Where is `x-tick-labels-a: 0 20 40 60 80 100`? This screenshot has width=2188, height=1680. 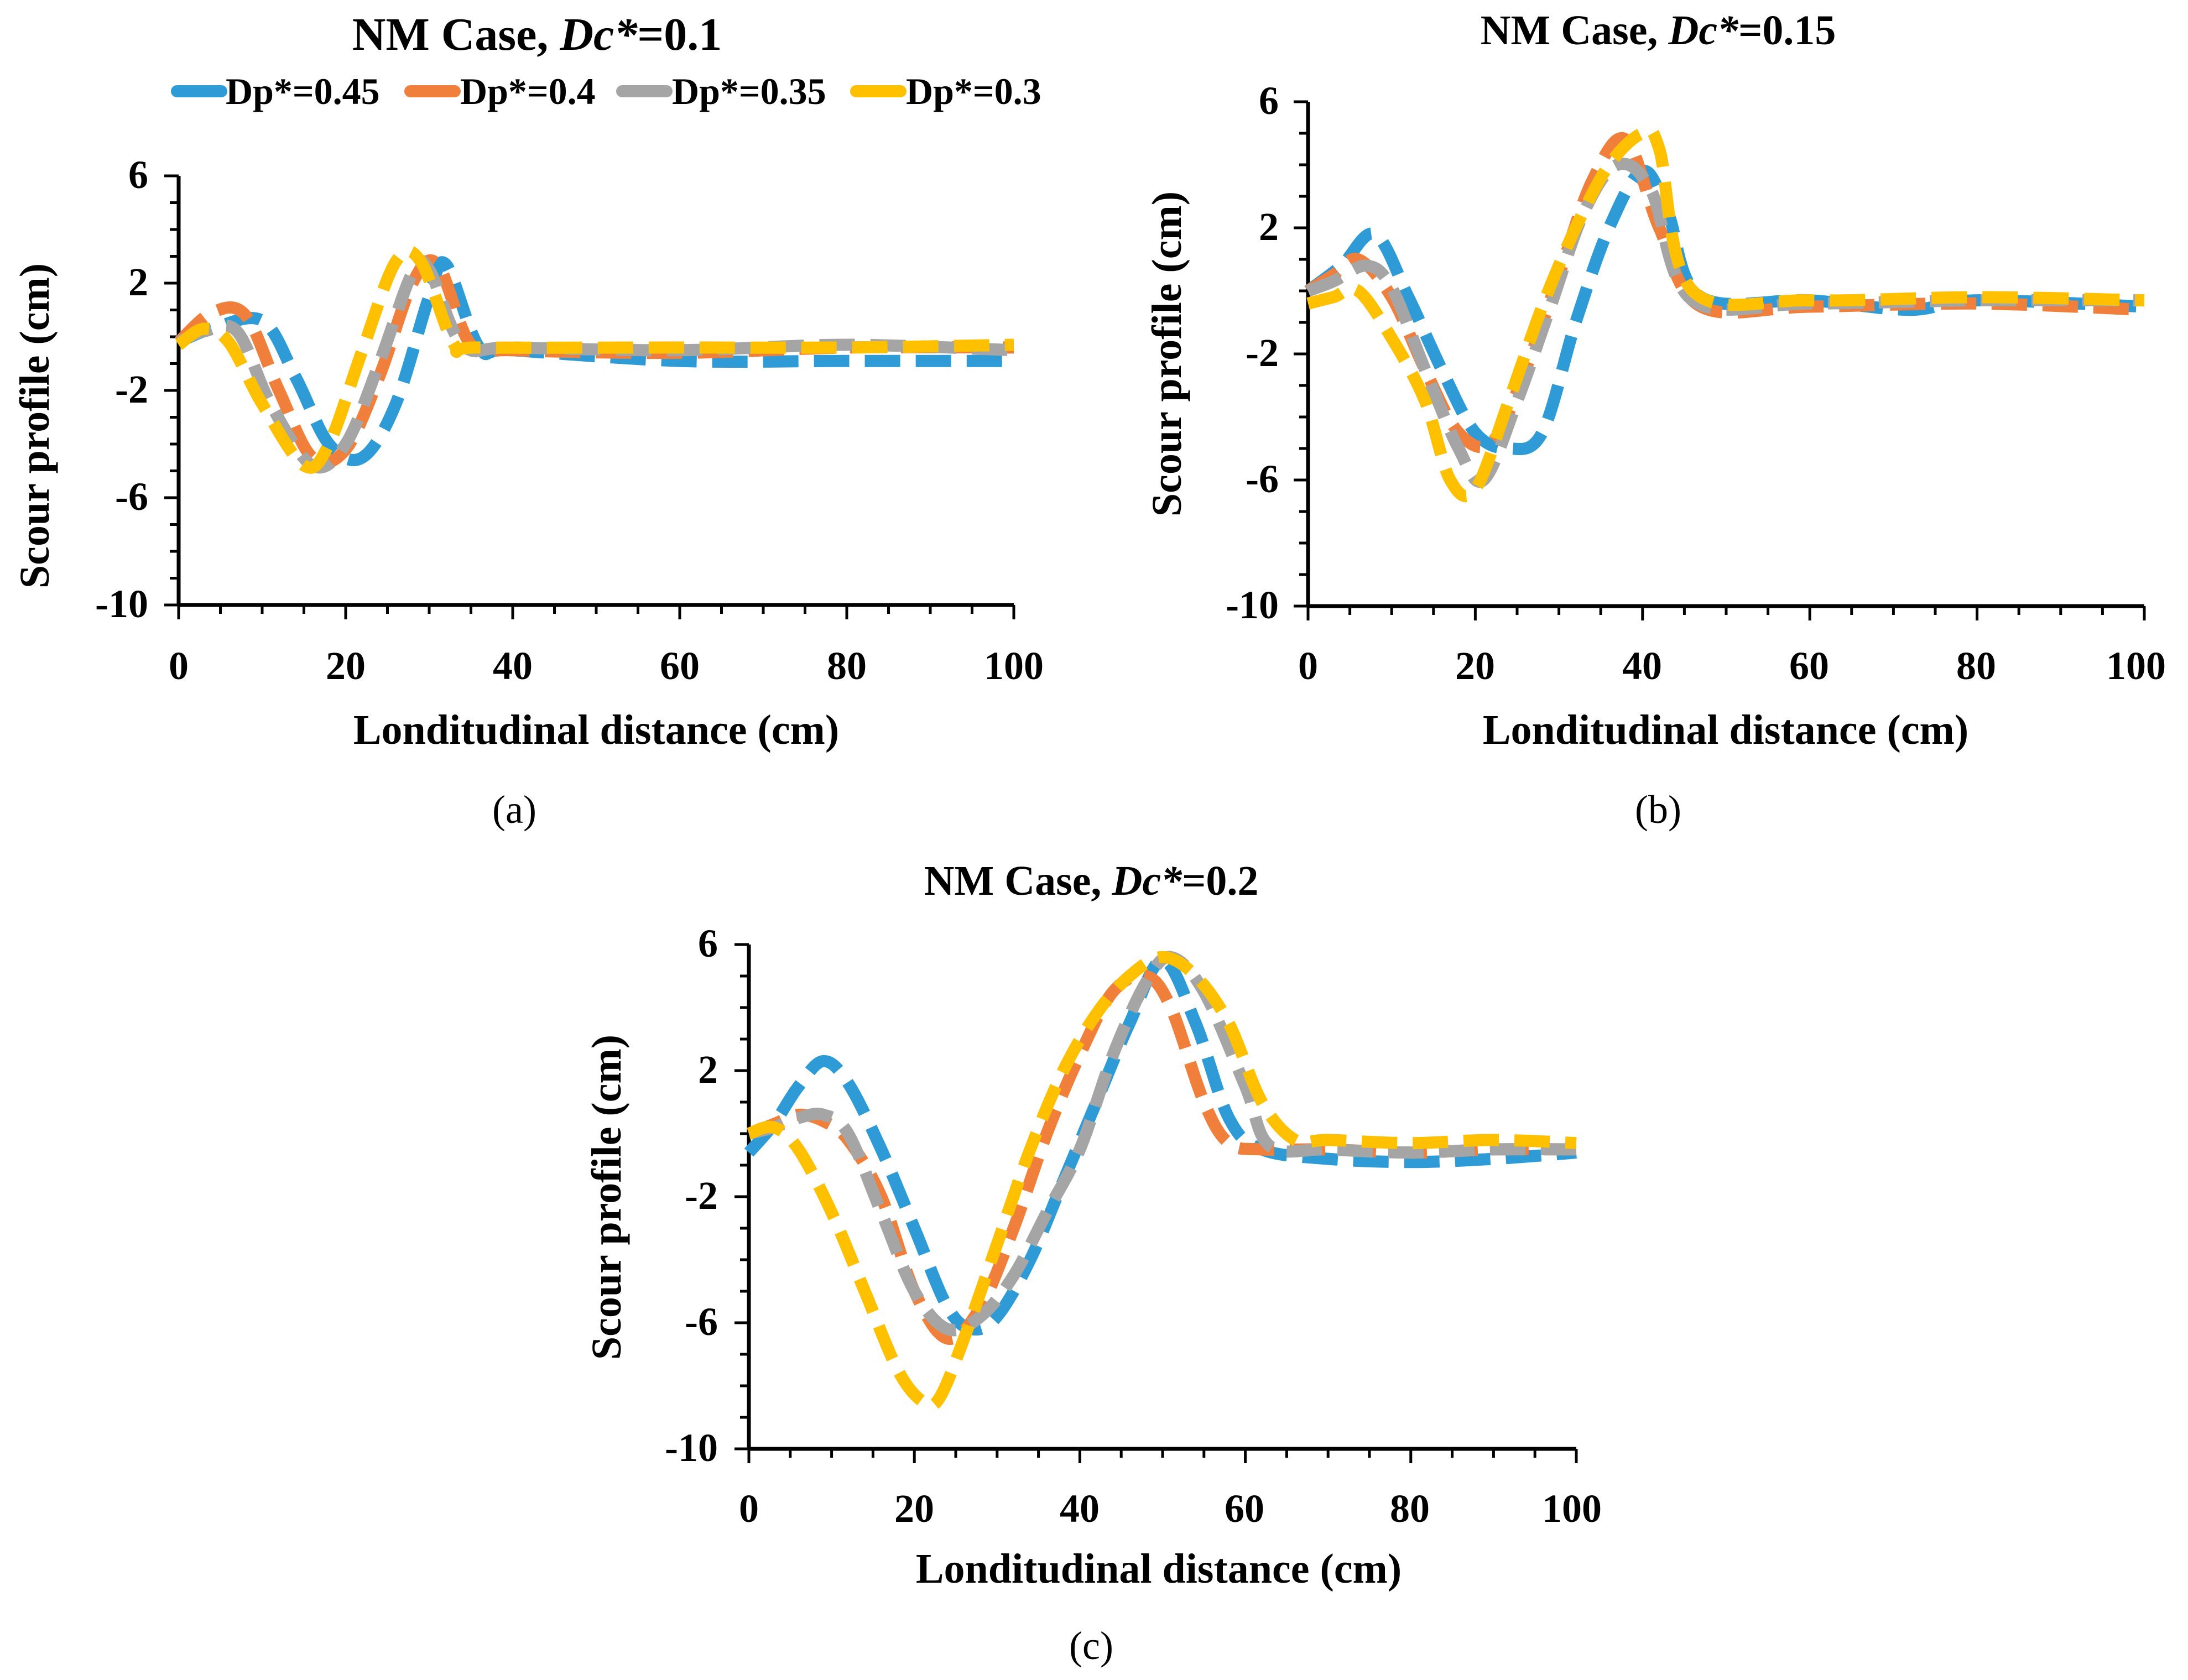
x-tick-labels-a: 0 20 40 60 80 100 is located at coordinates (606, 666).